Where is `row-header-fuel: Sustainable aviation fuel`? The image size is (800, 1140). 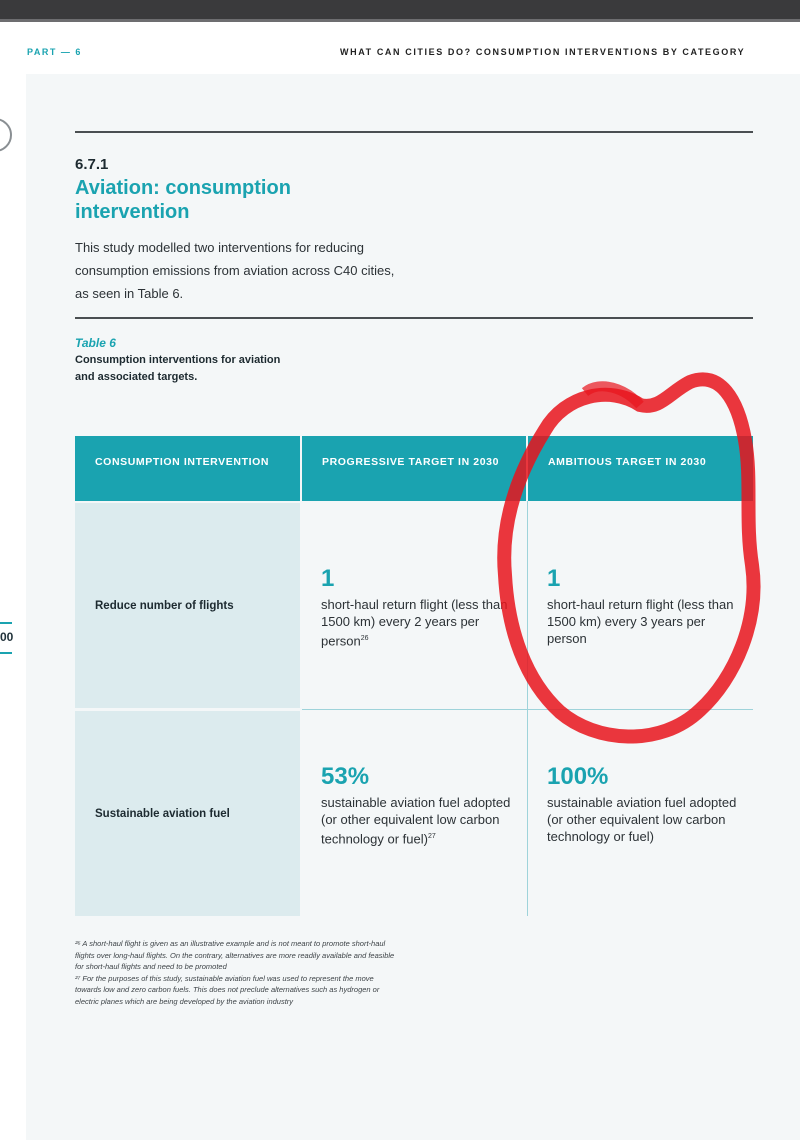
row-header-fuel: Sustainable aviation fuel is located at coordinates (187, 813).